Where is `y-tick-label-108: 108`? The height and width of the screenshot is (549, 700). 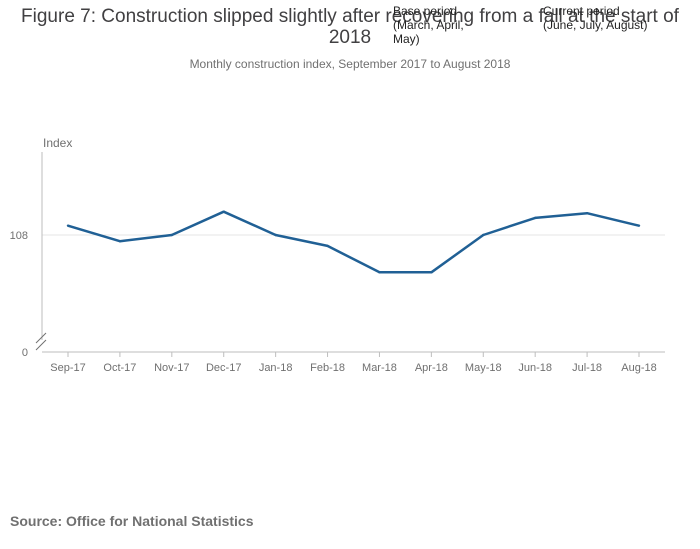 y-tick-label-108: 108 is located at coordinates (19, 236).